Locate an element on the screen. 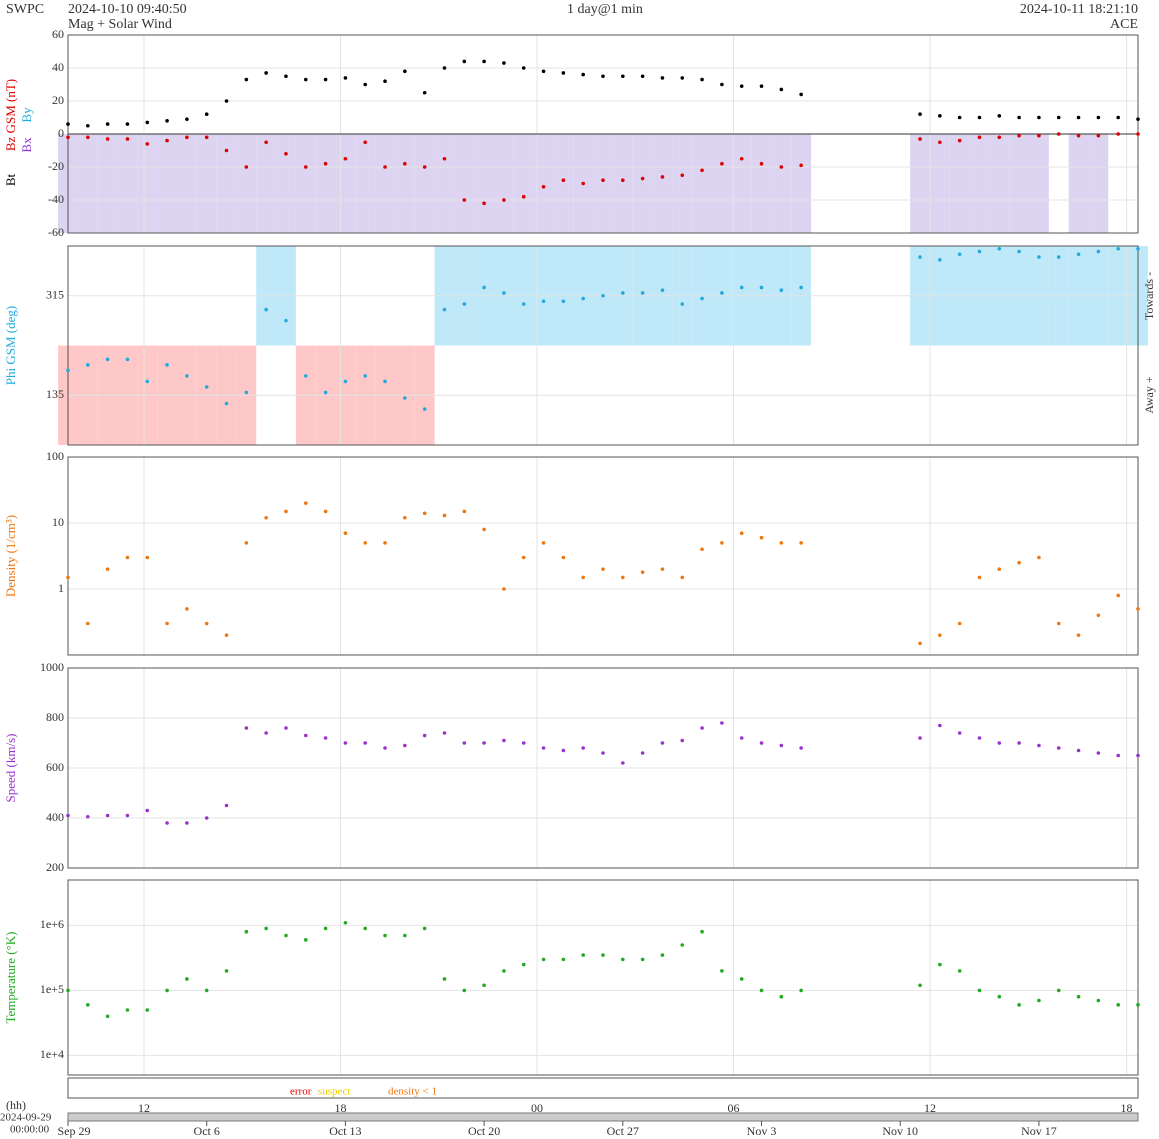  status-legend: error is located at coordinates (301, 1092).